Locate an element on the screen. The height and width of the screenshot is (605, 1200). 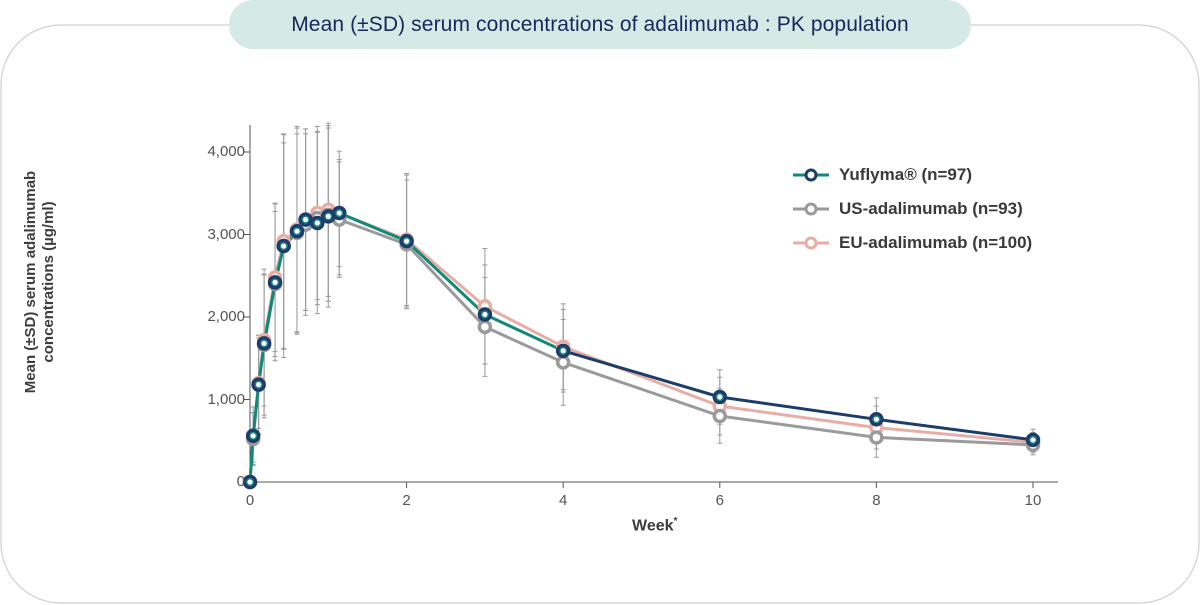
legend-swatch-us is located at coordinates (811, 209).